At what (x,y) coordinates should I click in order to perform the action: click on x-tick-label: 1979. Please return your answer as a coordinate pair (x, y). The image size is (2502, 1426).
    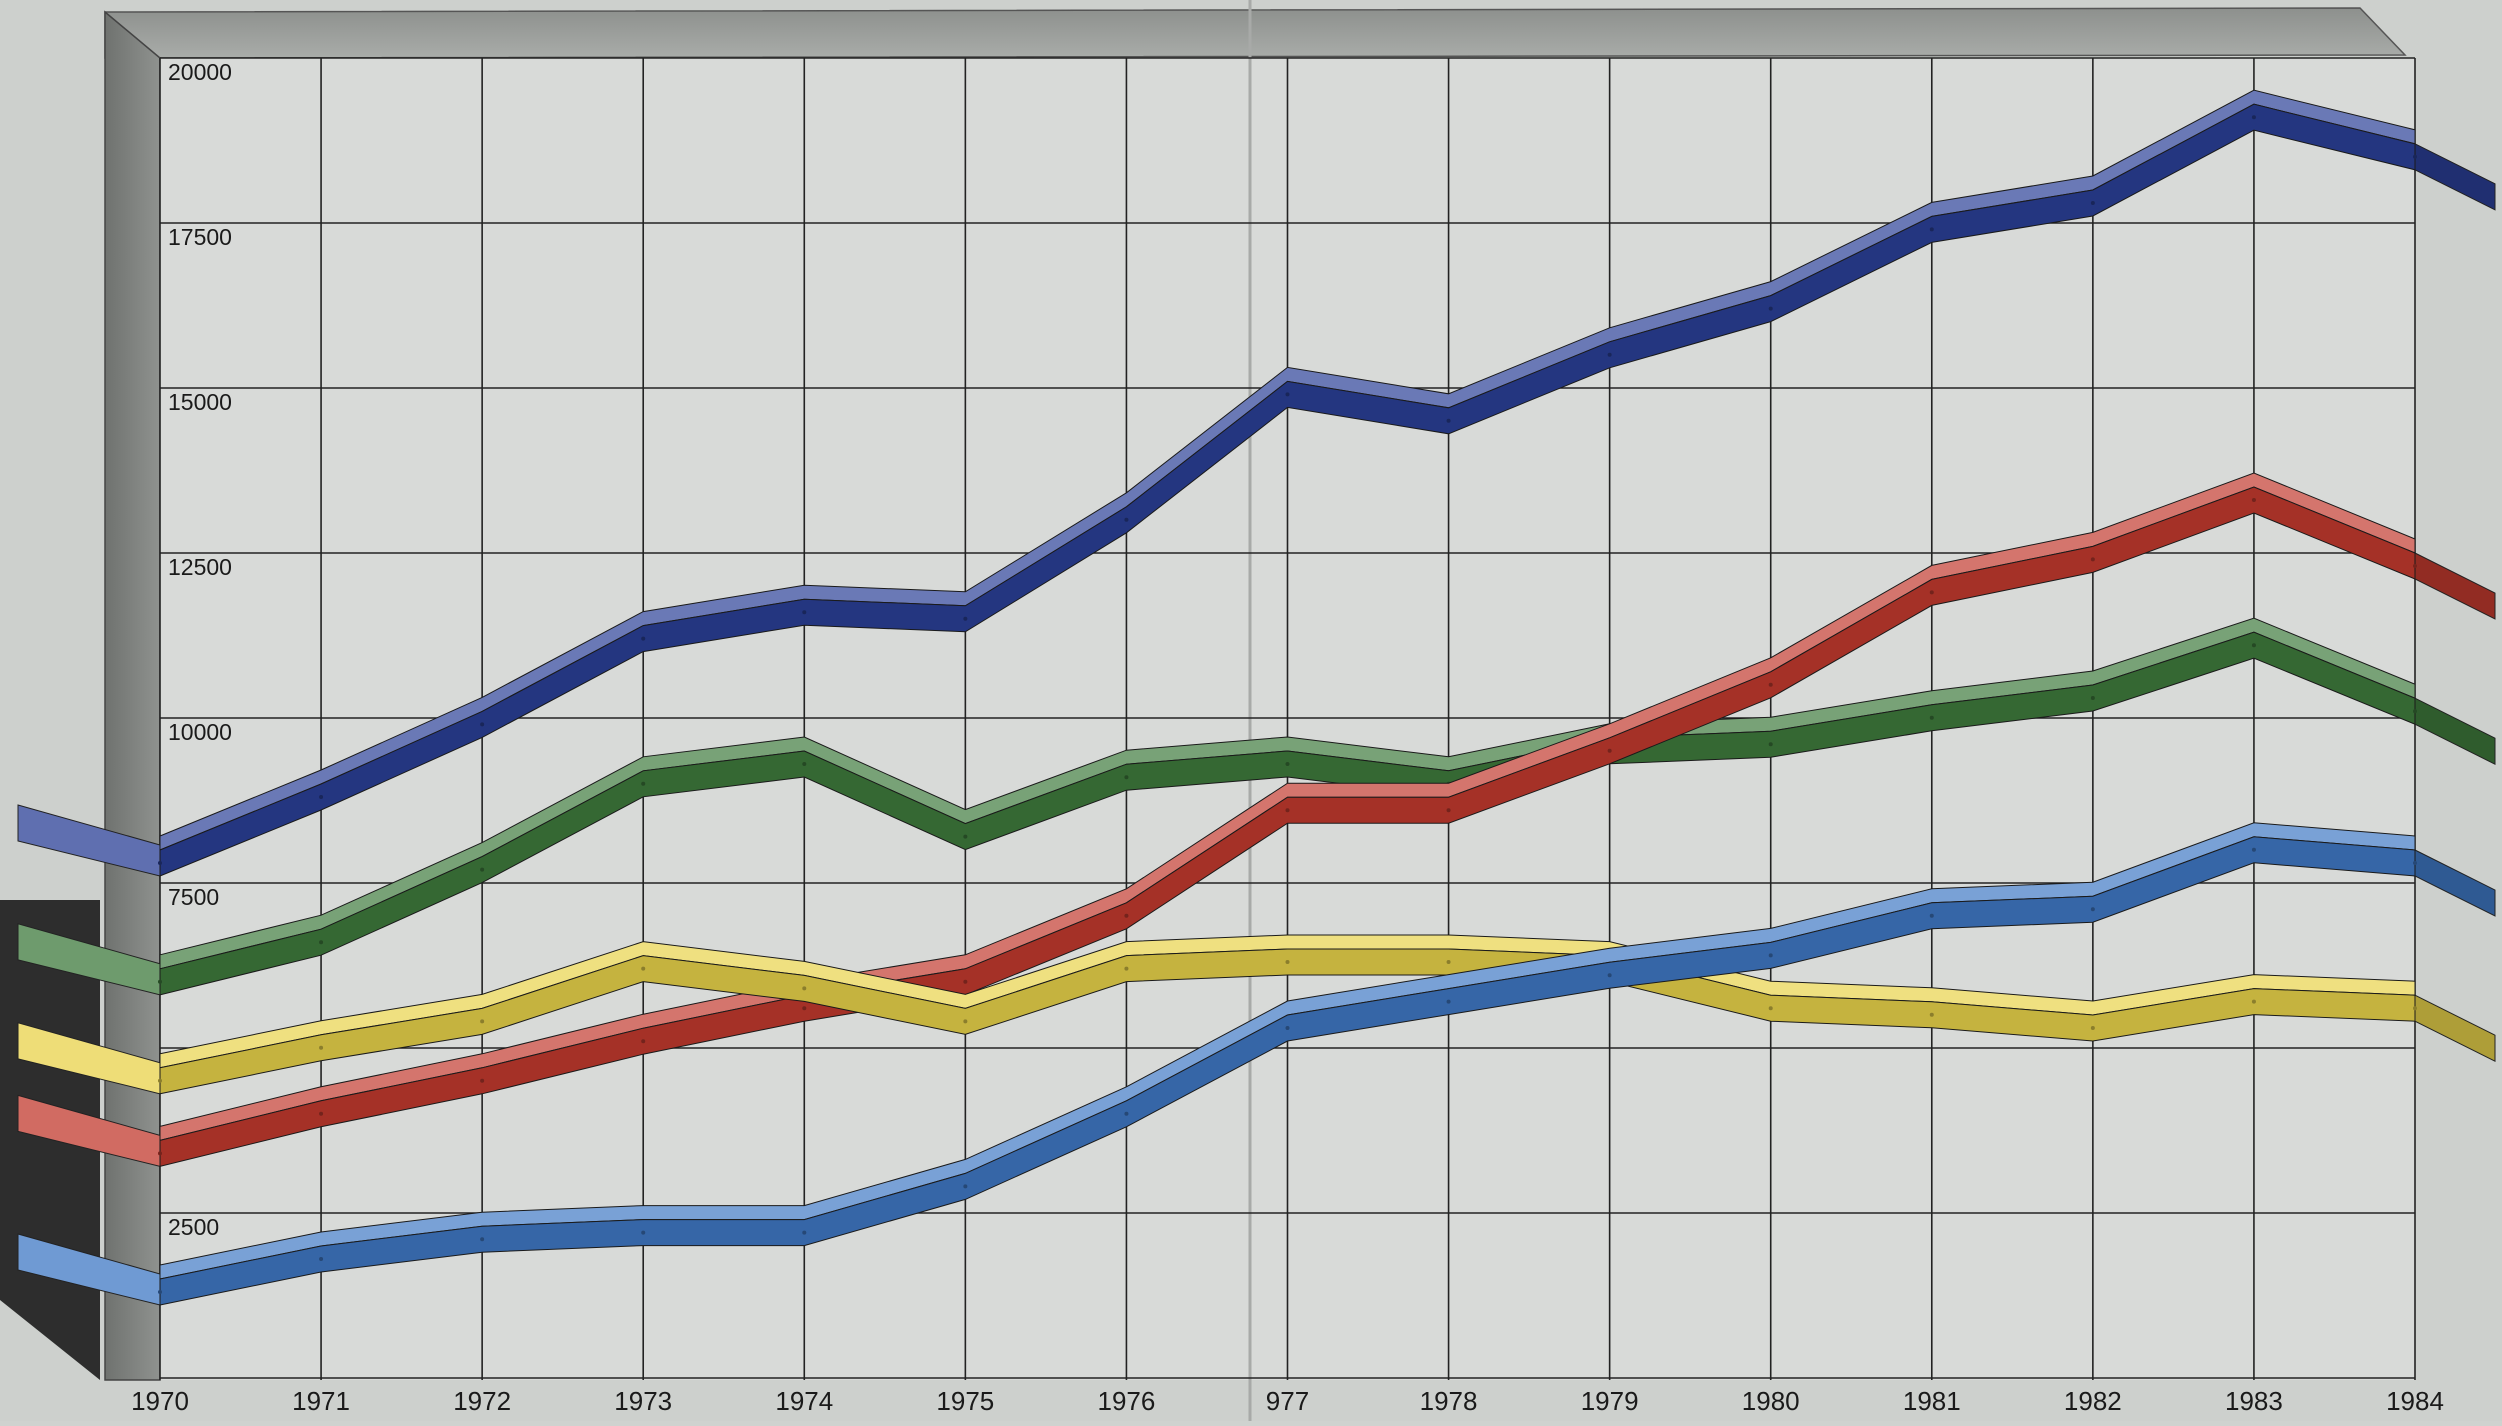
    Looking at the image, I should click on (1610, 1401).